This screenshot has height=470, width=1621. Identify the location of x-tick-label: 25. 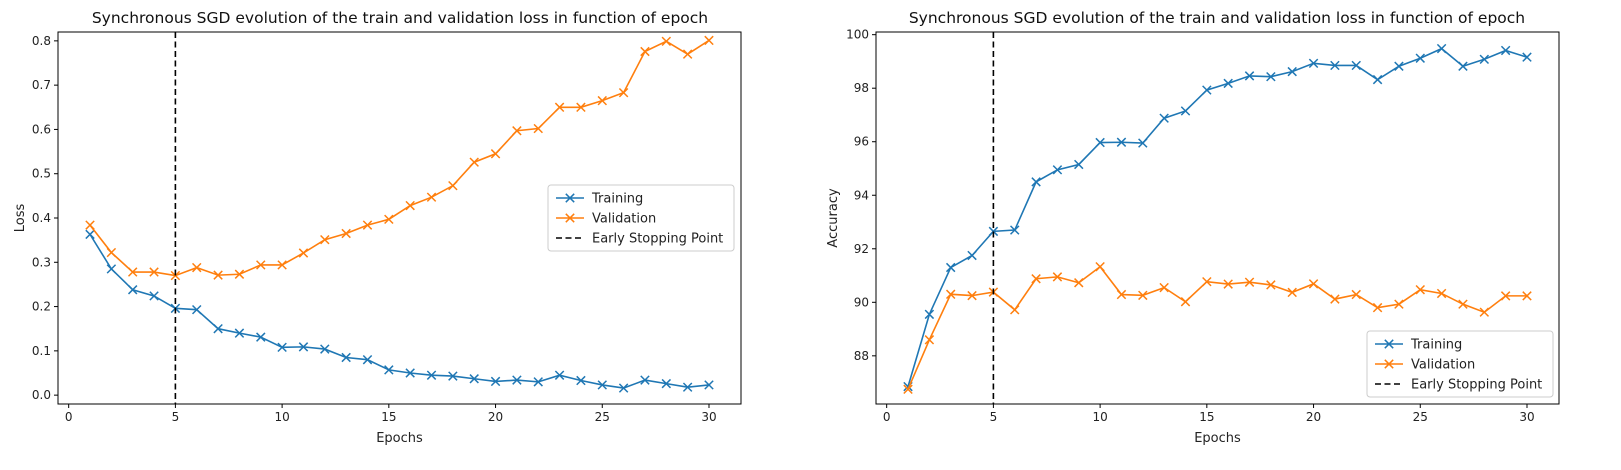
(1420, 417).